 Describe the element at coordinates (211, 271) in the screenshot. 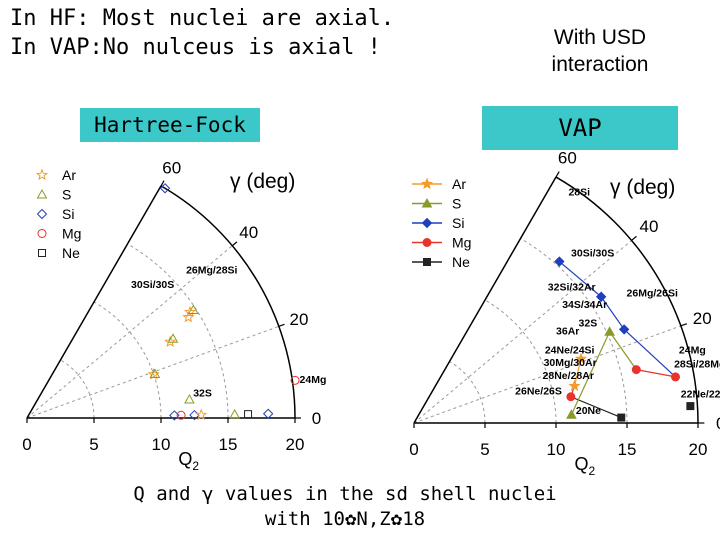

I see `nucleus-annotation: 26Mg/28Si` at that location.